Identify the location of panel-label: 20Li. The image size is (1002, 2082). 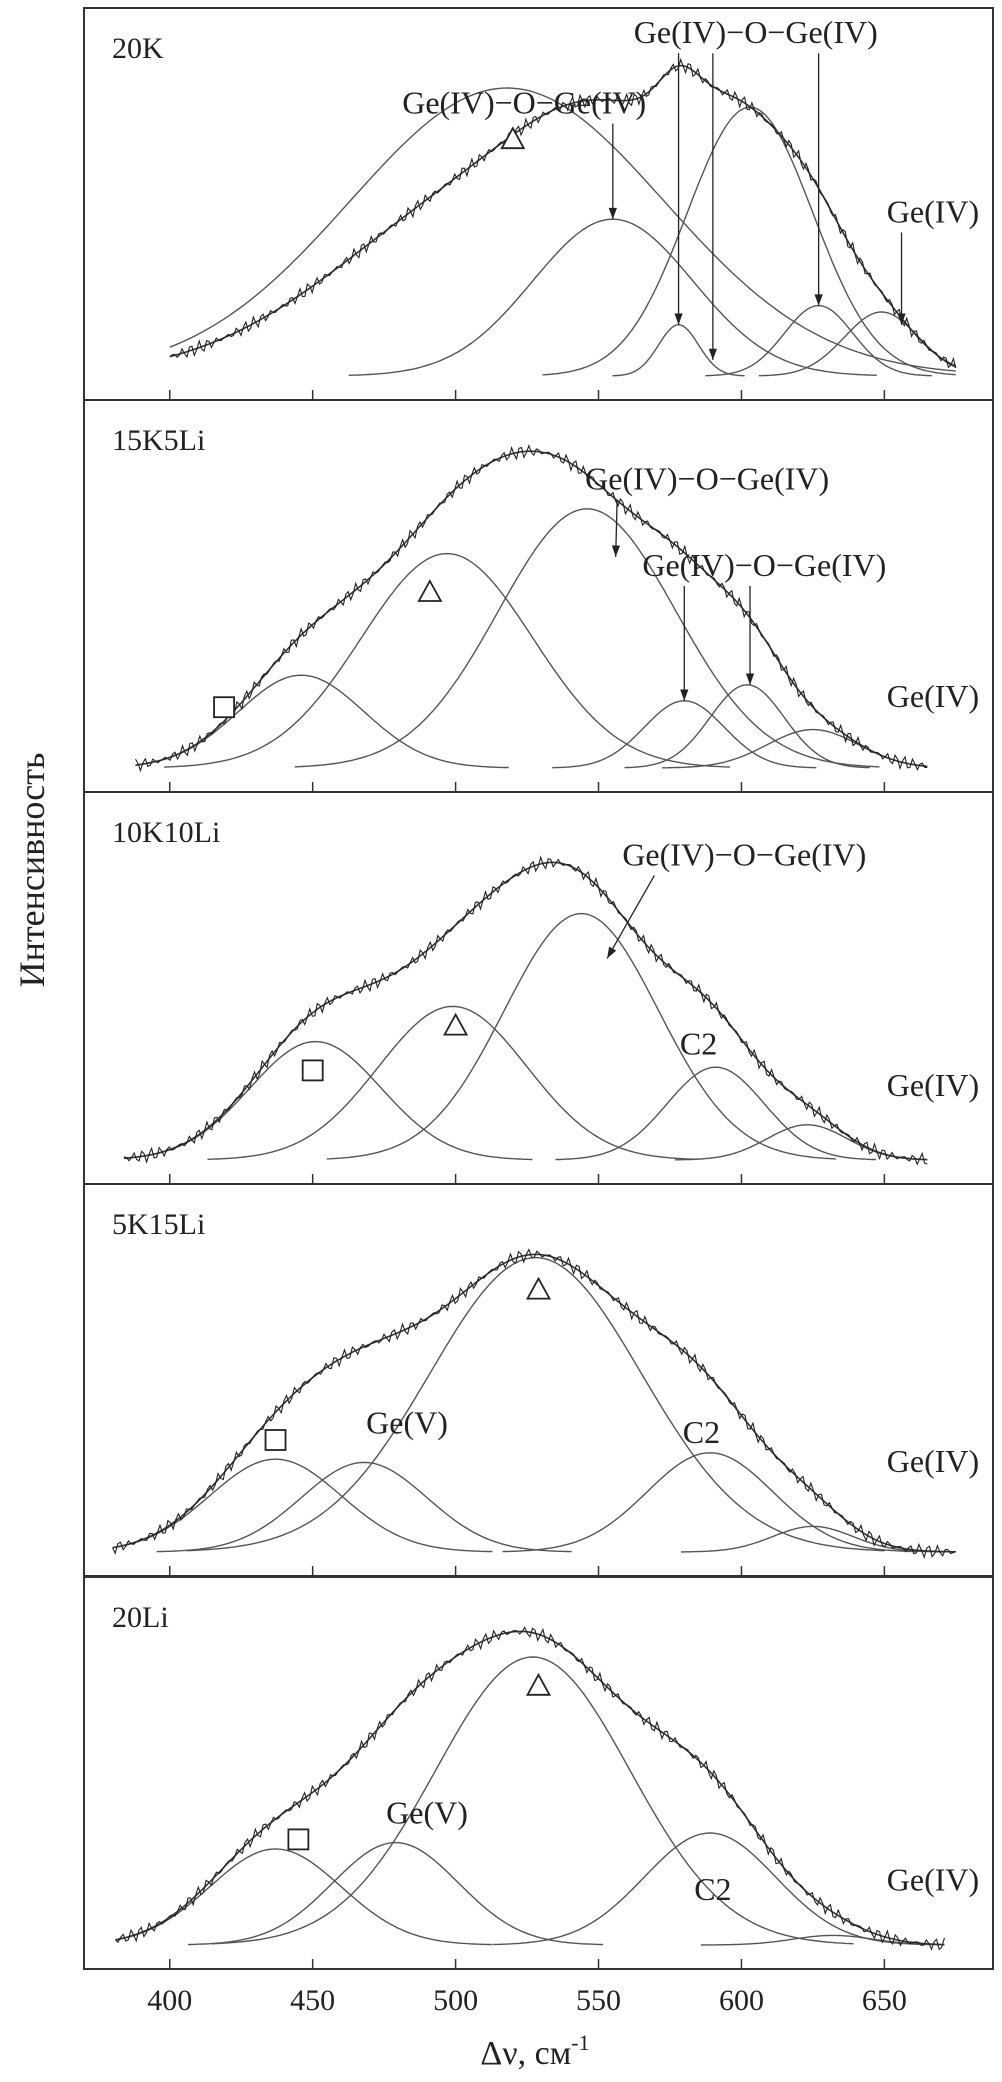
(140, 1617).